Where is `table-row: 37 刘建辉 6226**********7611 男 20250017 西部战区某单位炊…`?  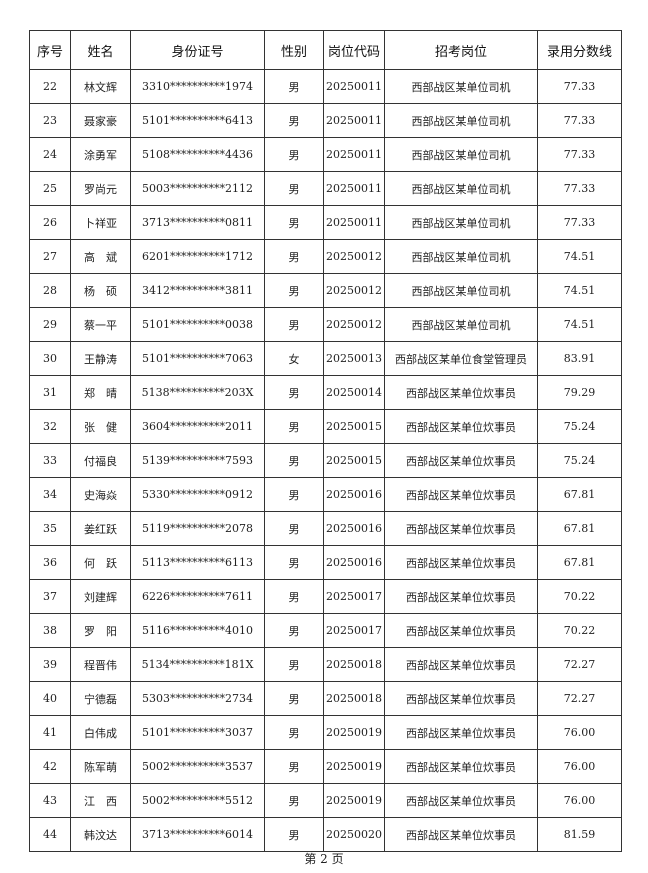
table-row: 37 刘建辉 6226**********7611 男 20250017 西部战区某单位炊… is located at coordinates (325, 596).